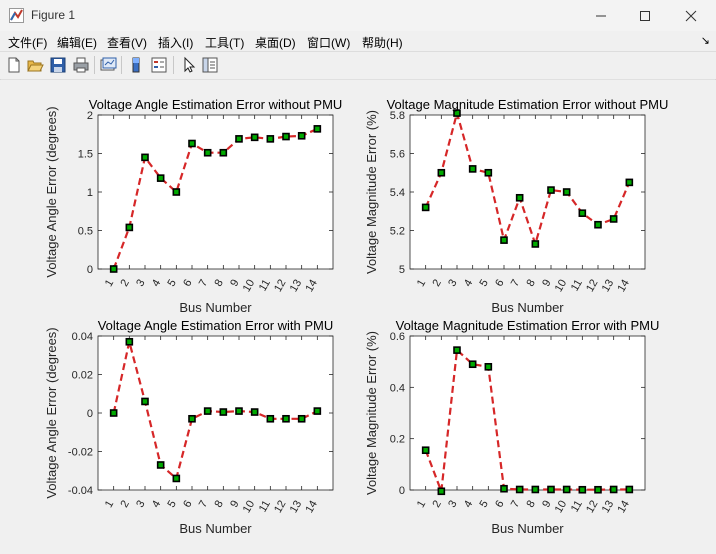  I want to click on menu-window: 窗口(W), so click(329, 43).